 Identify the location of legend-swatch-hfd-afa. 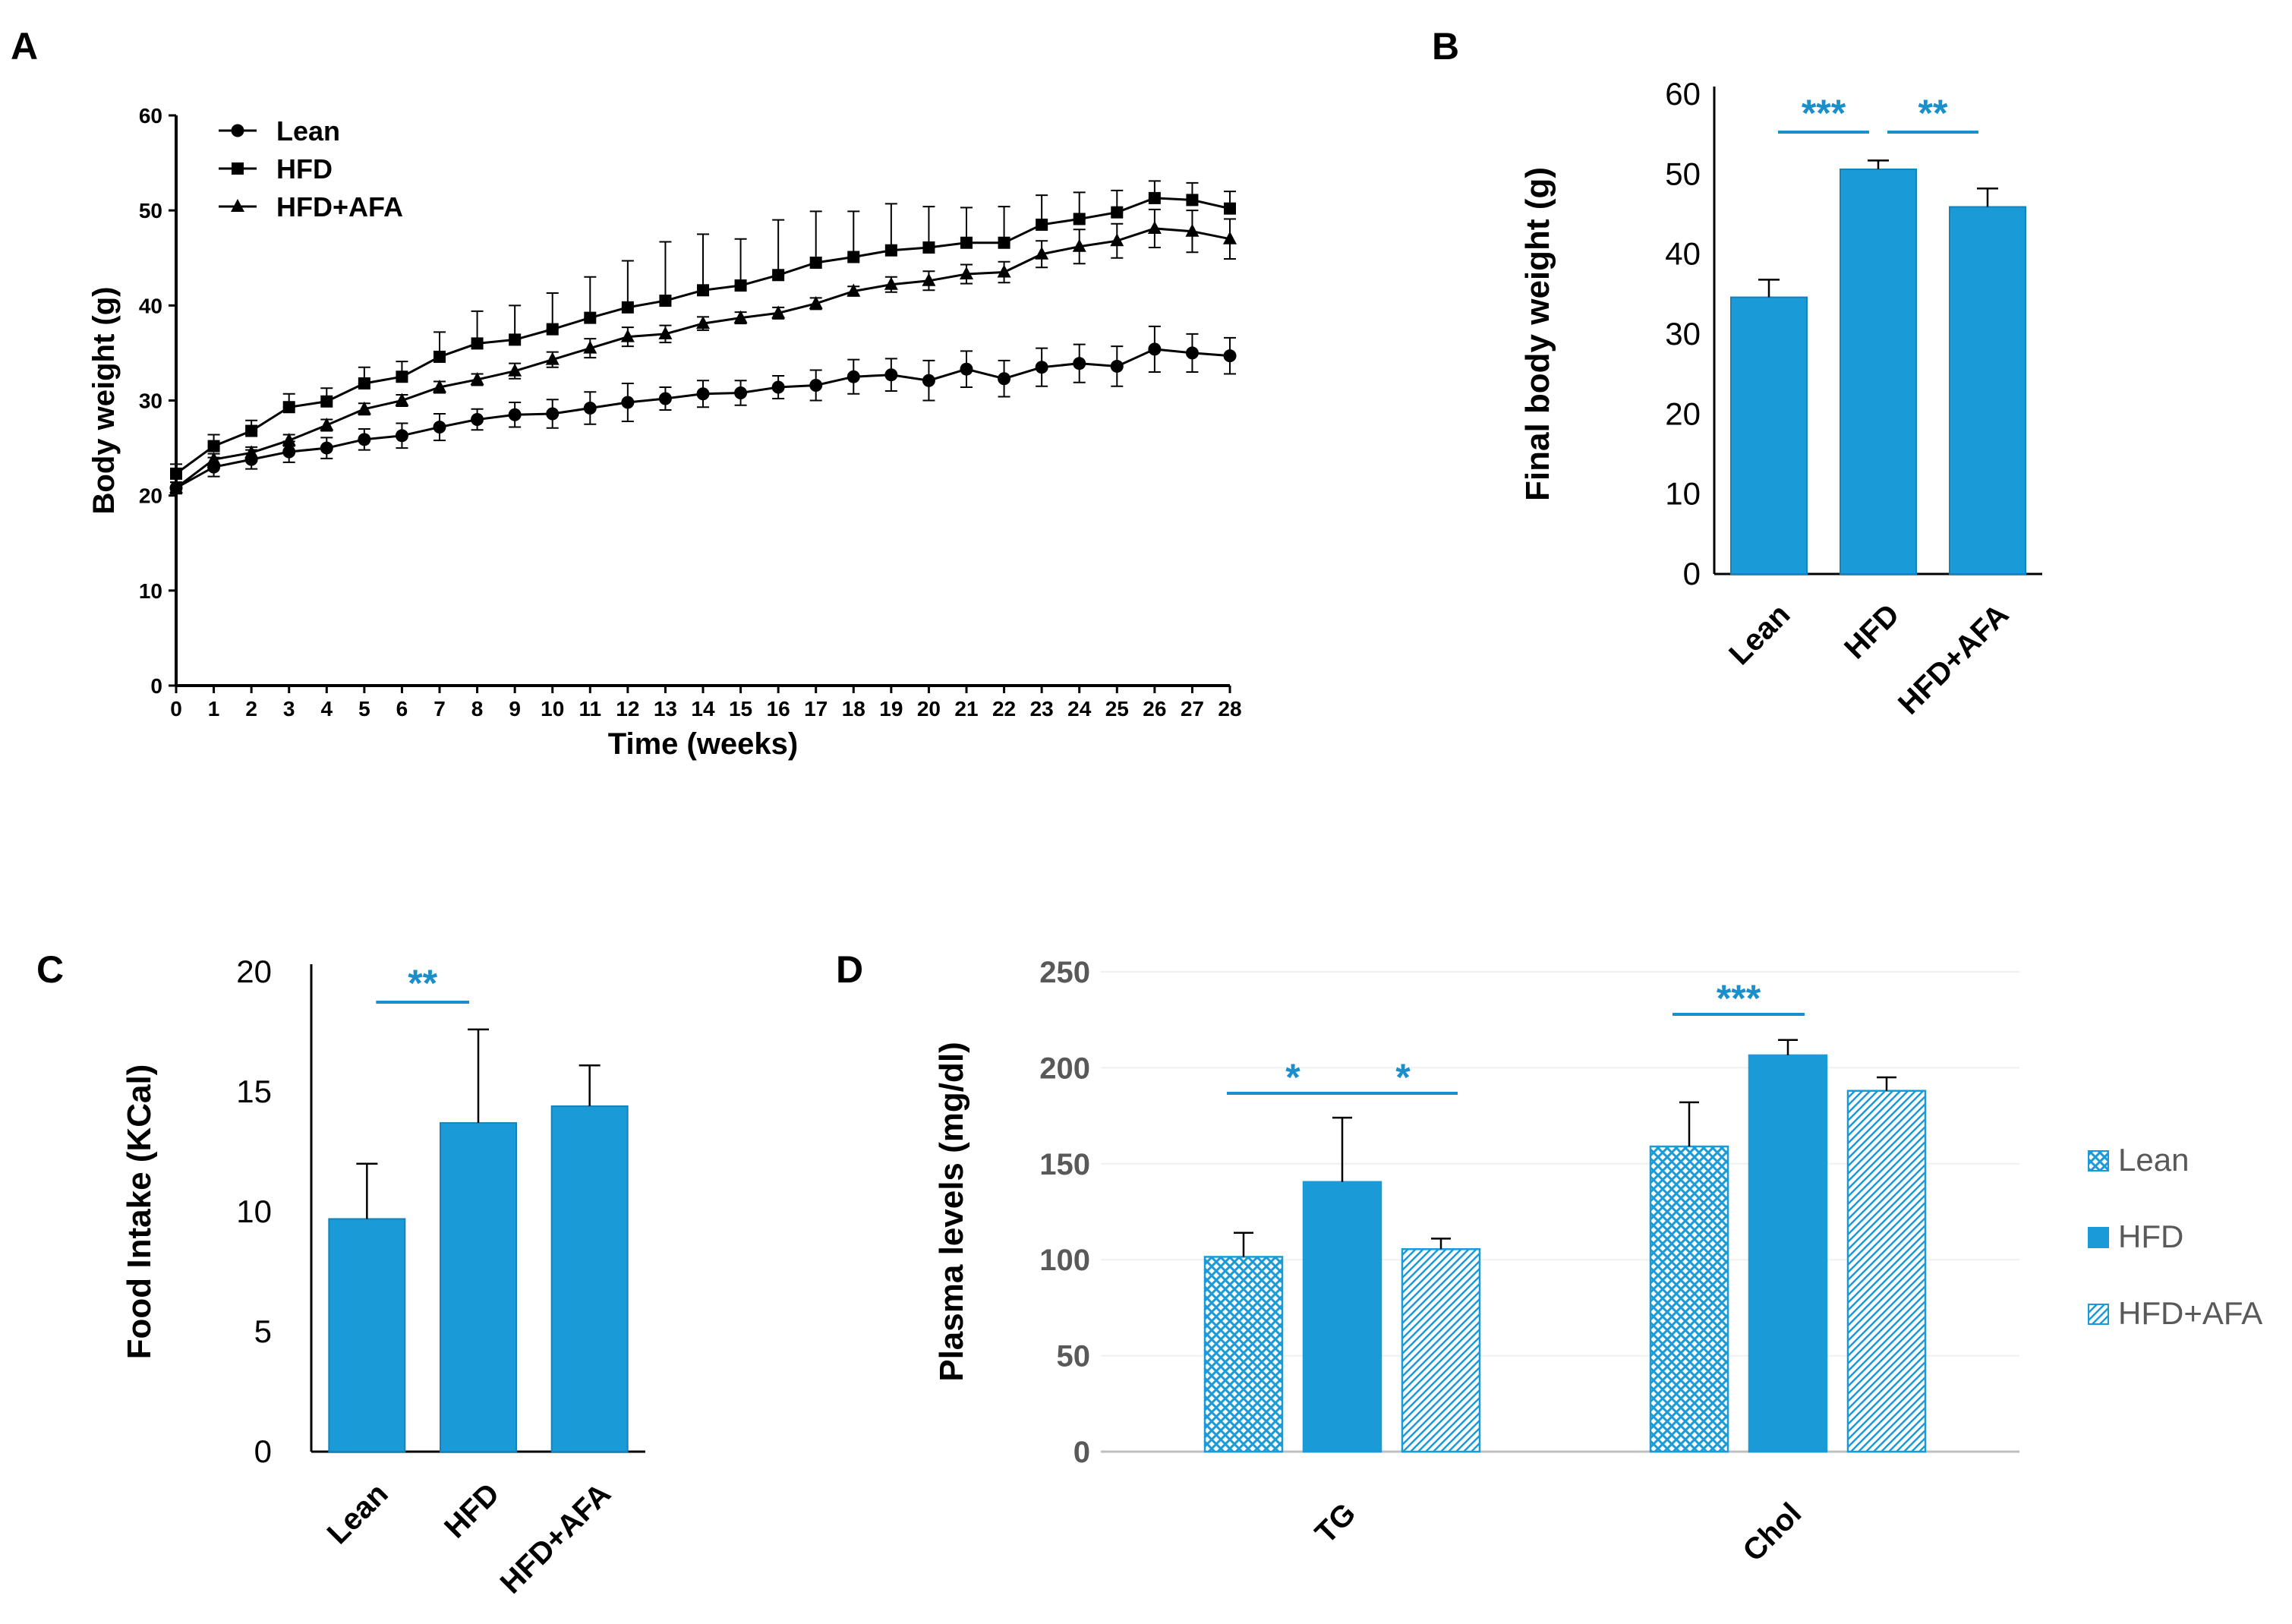
(2098, 1315).